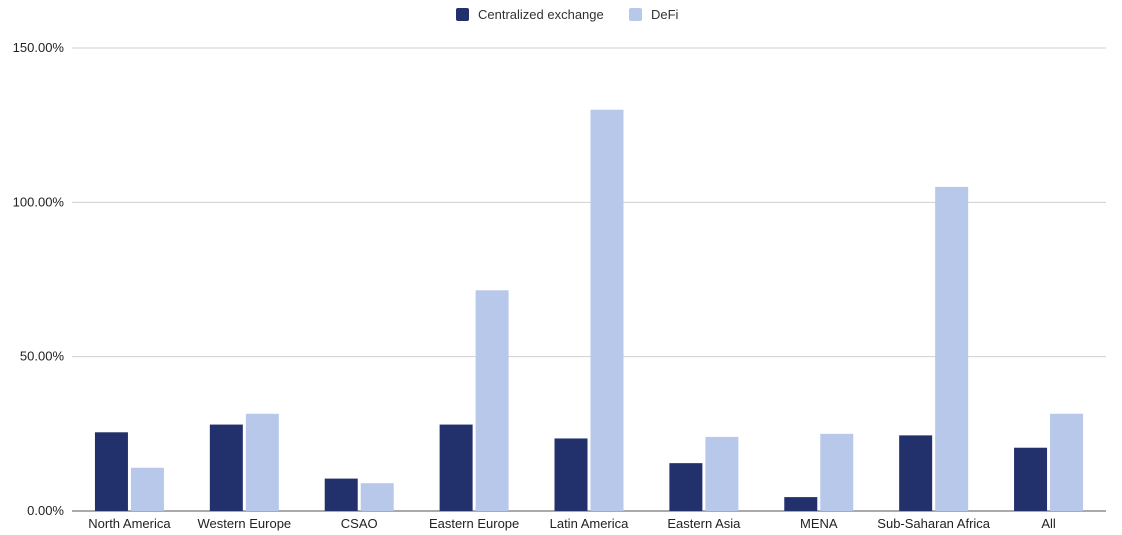  What do you see at coordinates (665, 14) in the screenshot?
I see `legend-label: DeFi` at bounding box center [665, 14].